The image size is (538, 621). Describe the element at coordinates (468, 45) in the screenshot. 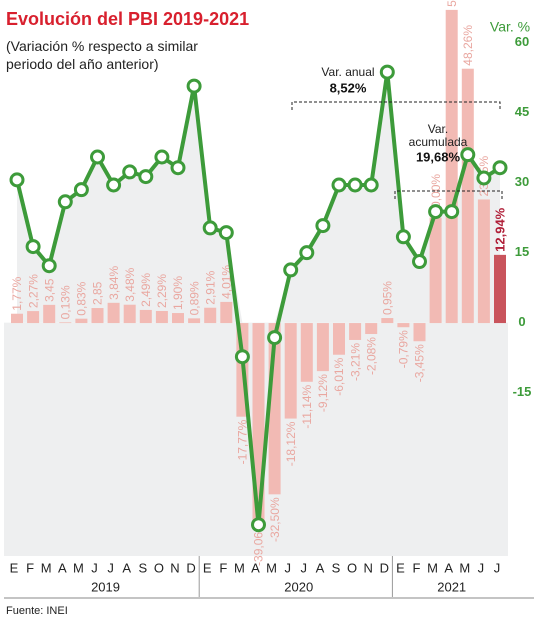

I see `bar-value-label: 48,26%` at that location.